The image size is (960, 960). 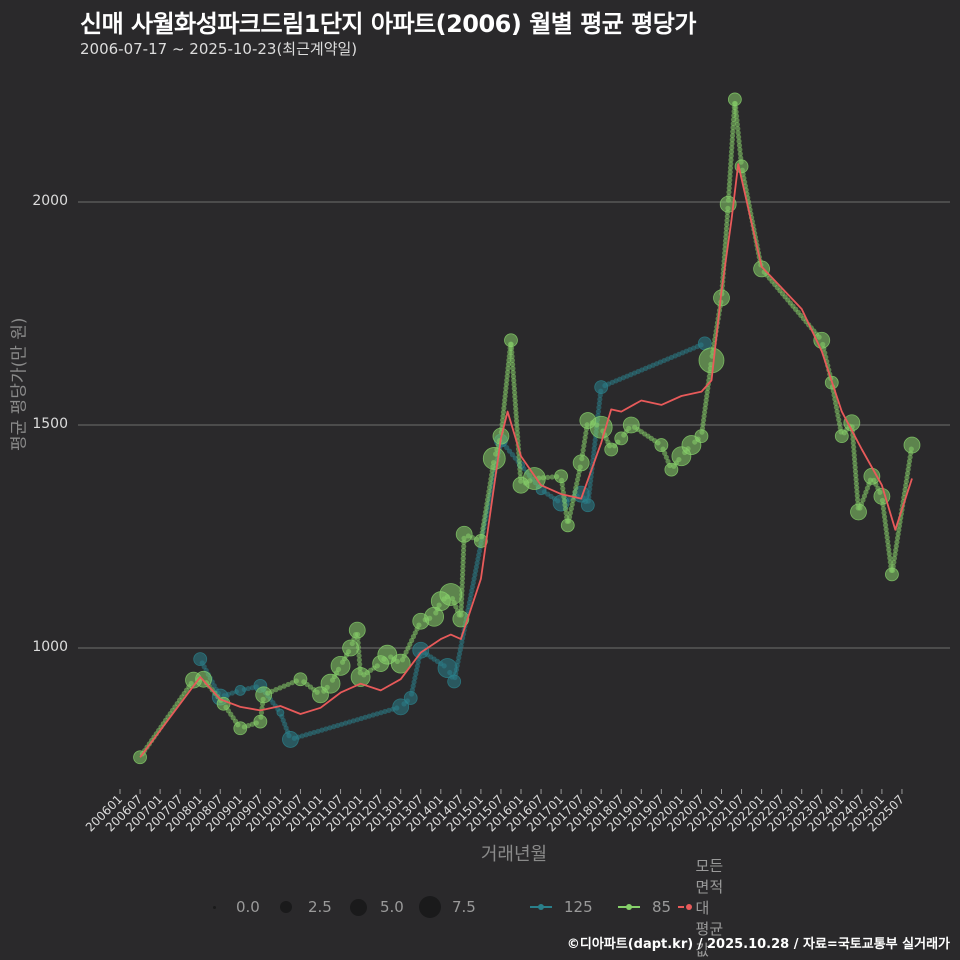 What do you see at coordinates (464, 907) in the screenshot?
I see `legend-label: 7.5` at bounding box center [464, 907].